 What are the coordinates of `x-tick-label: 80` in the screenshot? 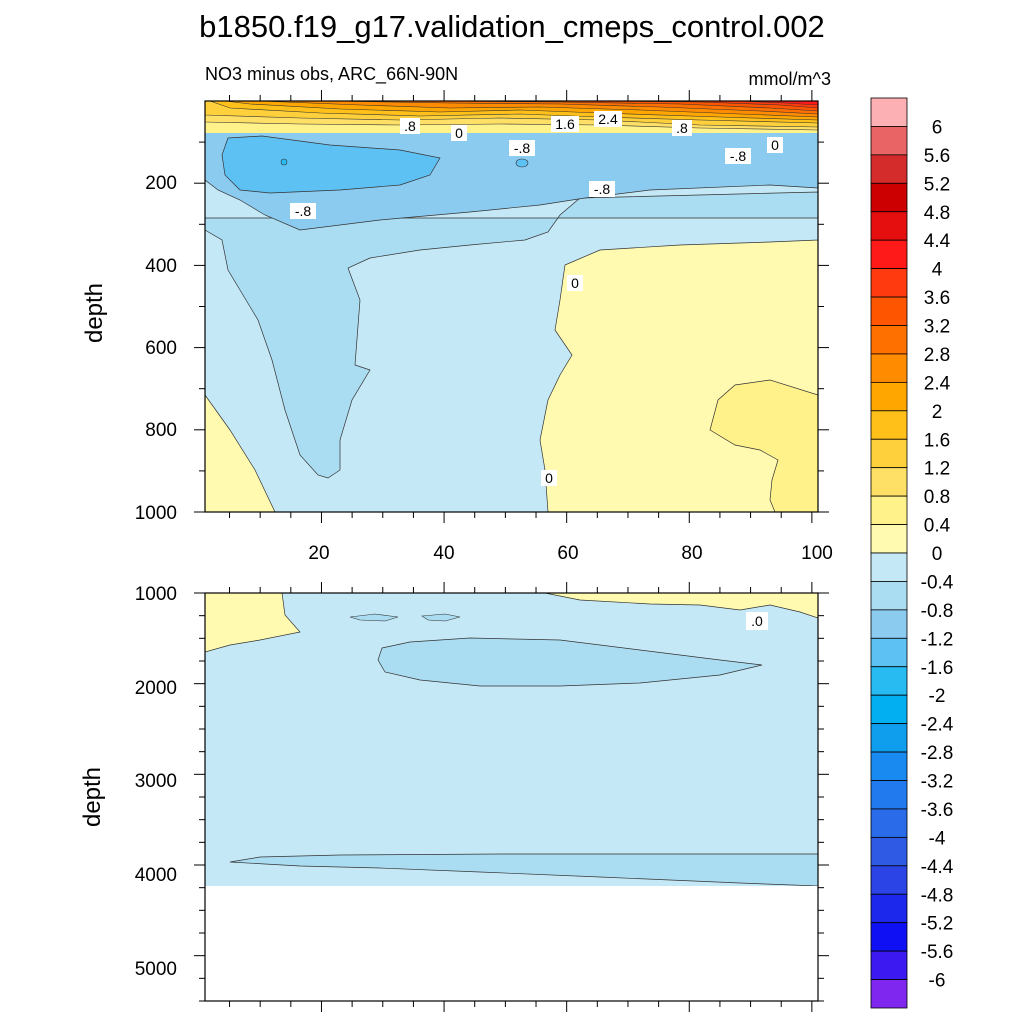 It's located at (691, 553).